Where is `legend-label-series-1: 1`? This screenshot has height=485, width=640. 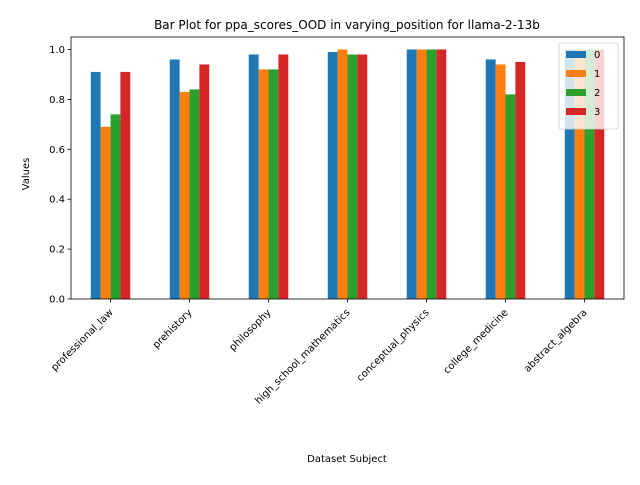 legend-label-series-1: 1 is located at coordinates (597, 74).